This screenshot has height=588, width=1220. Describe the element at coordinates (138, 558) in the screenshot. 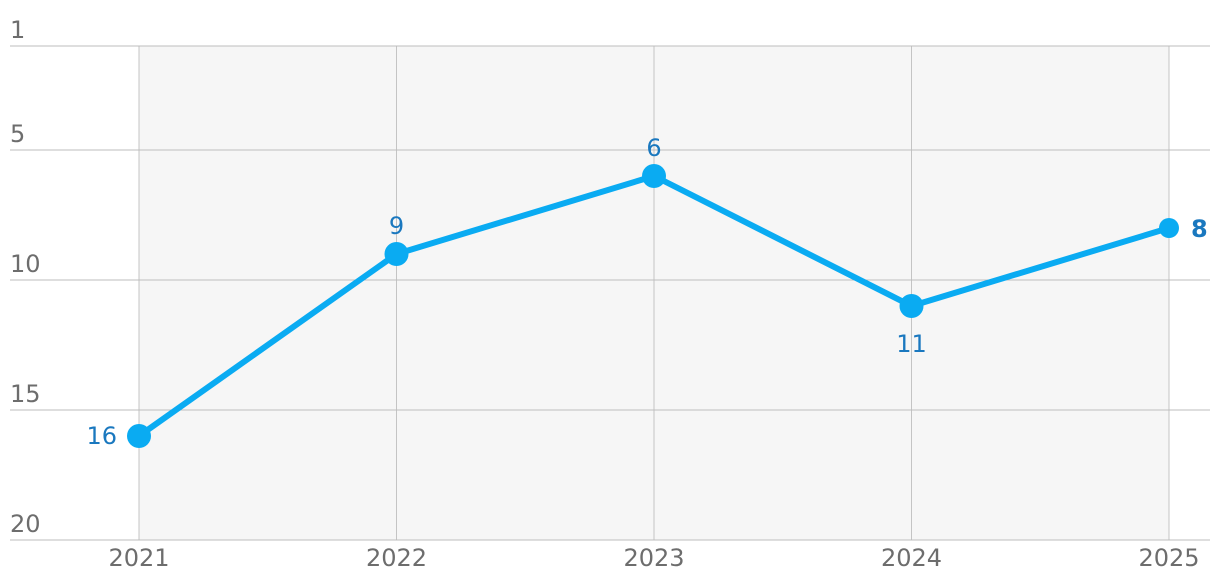

I see `x-tick-label: 2021` at that location.